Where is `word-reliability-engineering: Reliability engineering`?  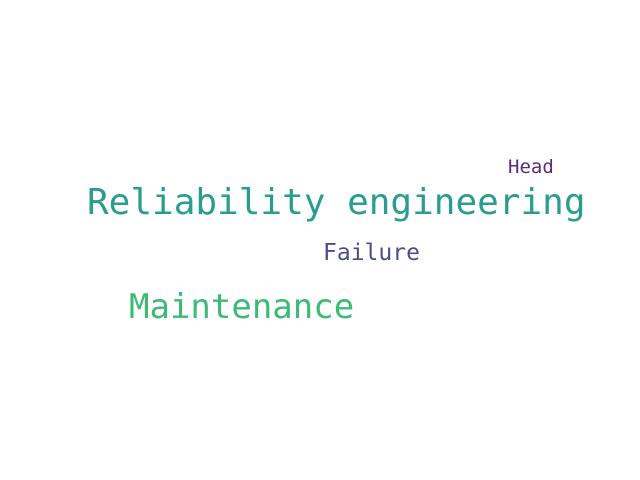
word-reliability-engineering: Reliability engineering is located at coordinates (336, 202).